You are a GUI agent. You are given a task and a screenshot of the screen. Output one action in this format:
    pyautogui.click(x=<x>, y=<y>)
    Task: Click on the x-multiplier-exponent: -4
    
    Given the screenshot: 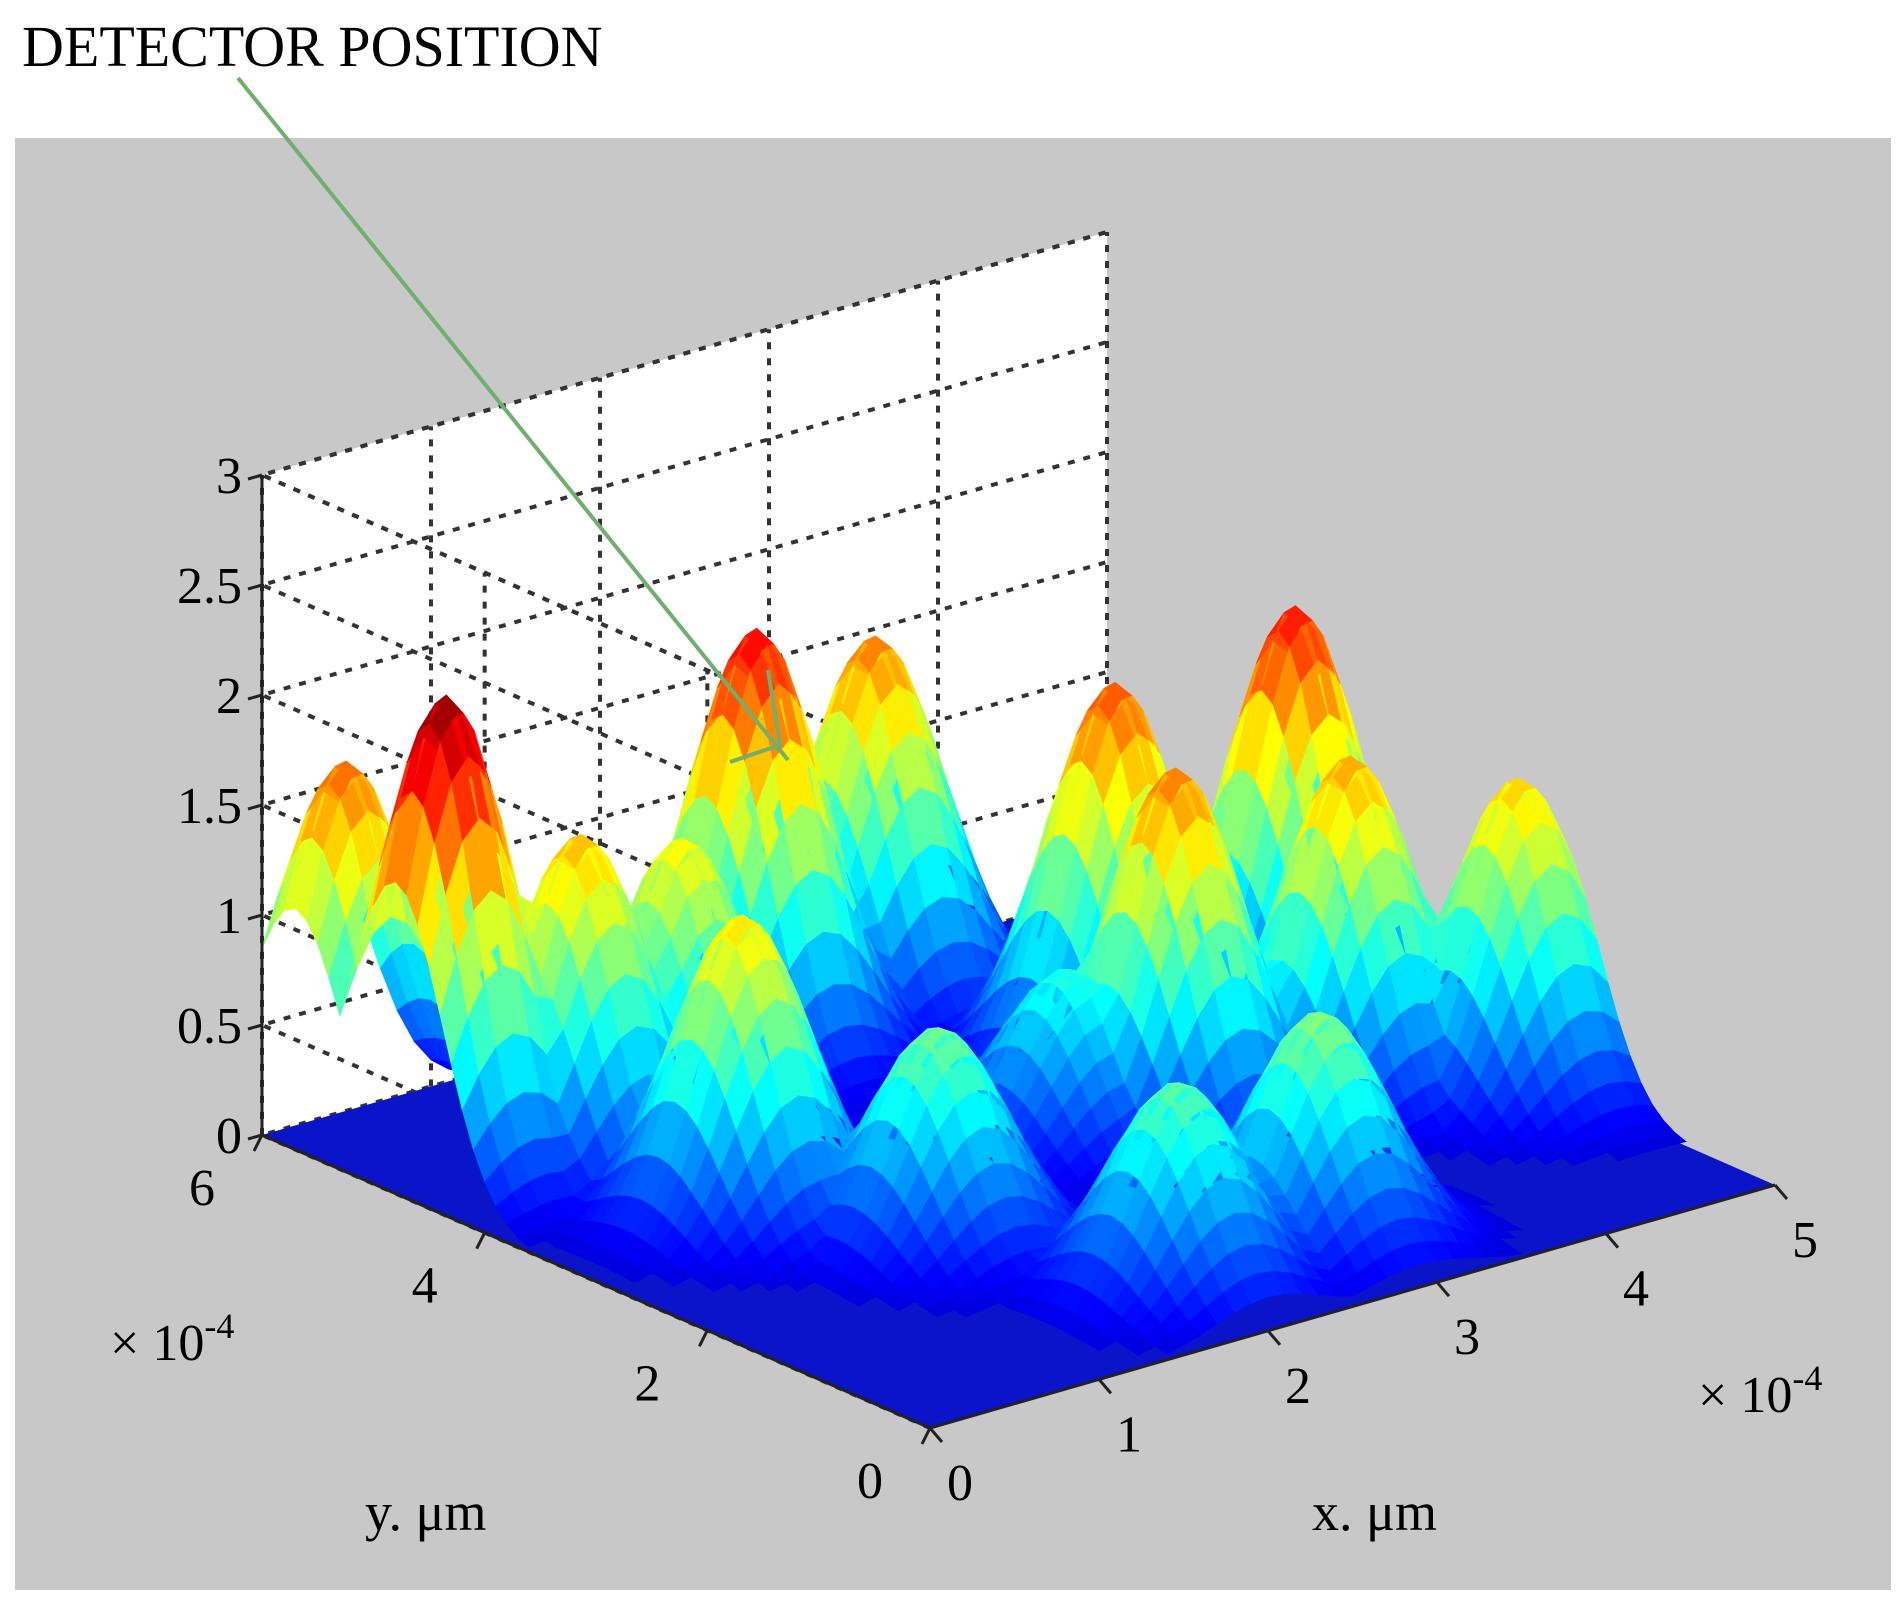 What is the action you would take?
    pyautogui.click(x=1807, y=1378)
    